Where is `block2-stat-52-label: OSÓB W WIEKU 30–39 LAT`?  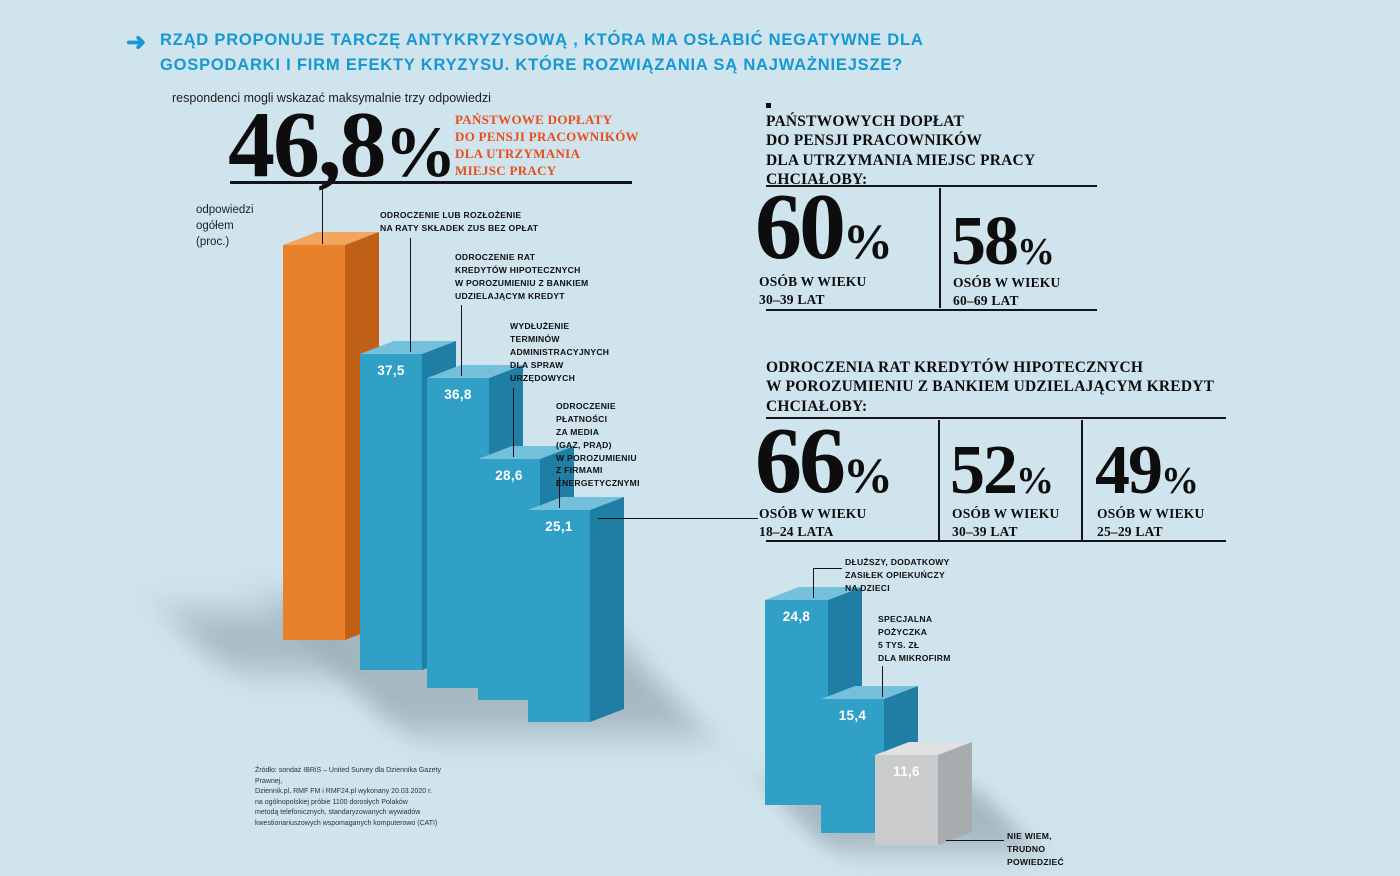
block2-stat-52-label: OSÓB W WIEKU 30–39 LAT is located at coordinates (1006, 523).